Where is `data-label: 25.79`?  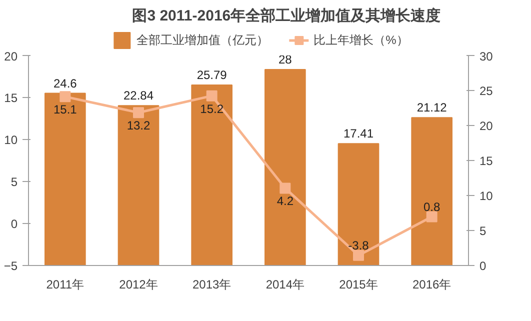 data-label: 25.79 is located at coordinates (212, 75).